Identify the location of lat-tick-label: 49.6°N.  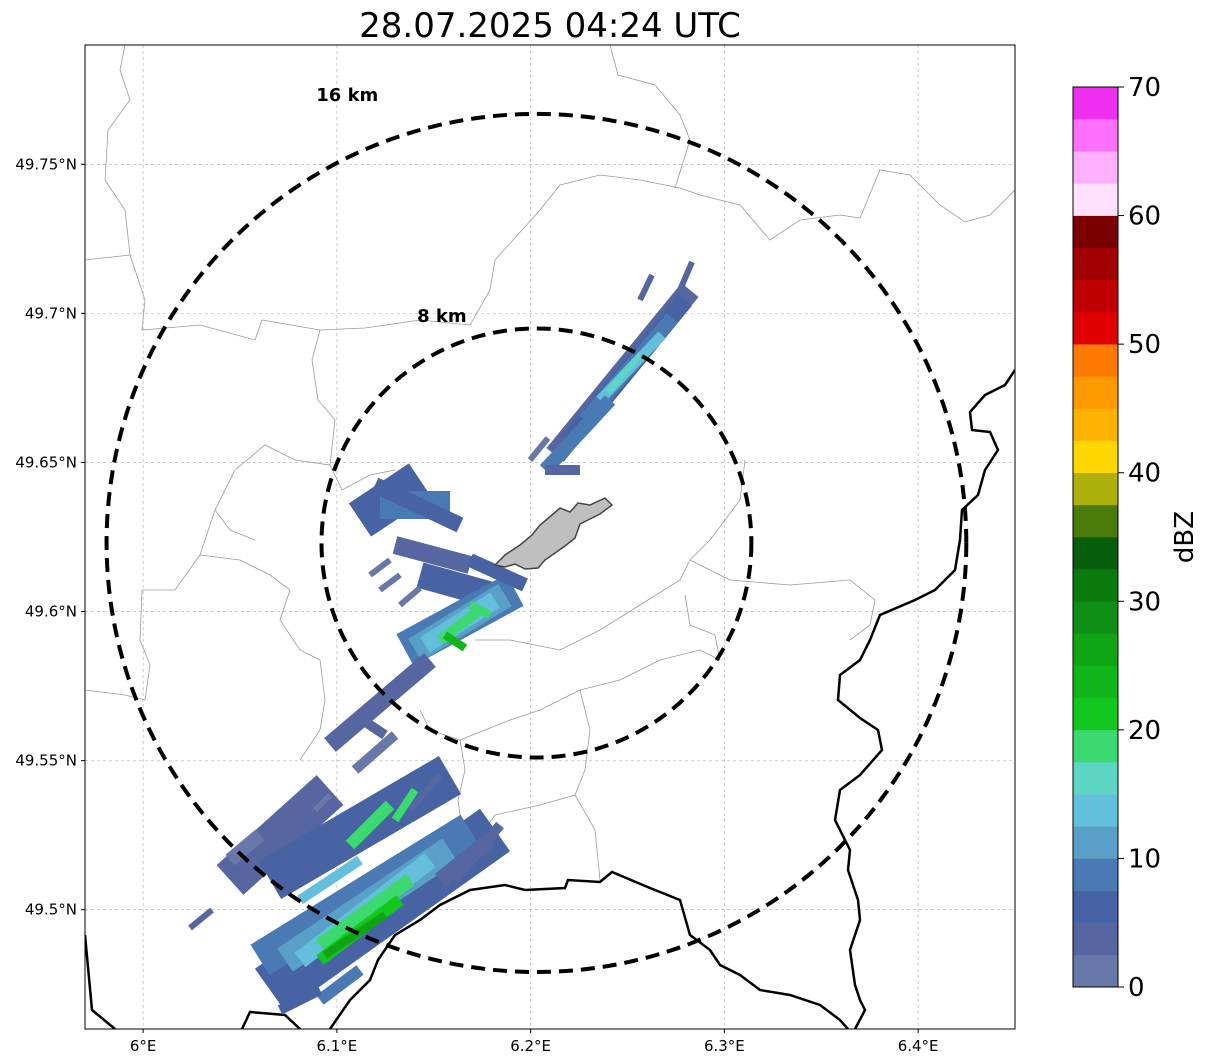
(51, 612).